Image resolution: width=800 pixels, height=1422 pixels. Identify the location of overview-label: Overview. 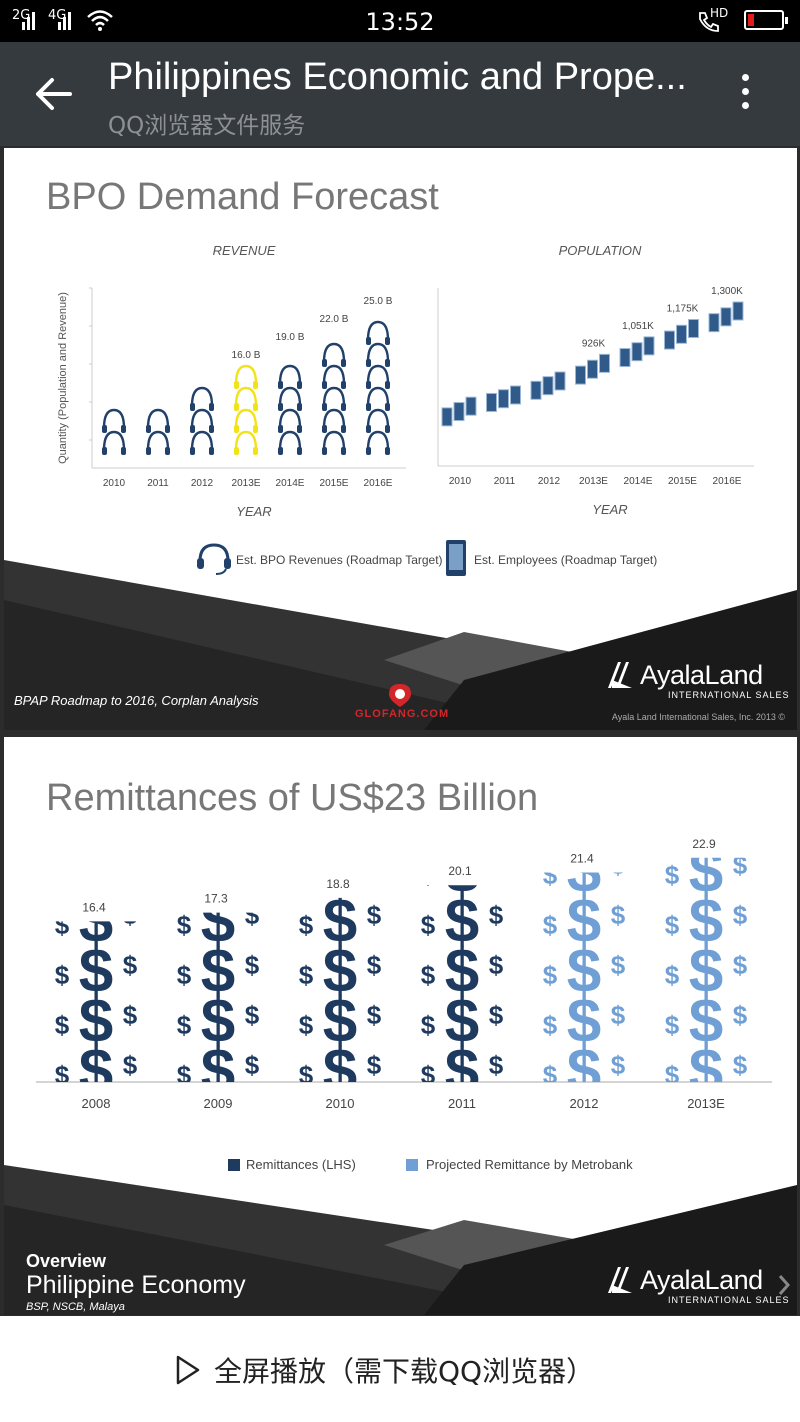
(66, 1261).